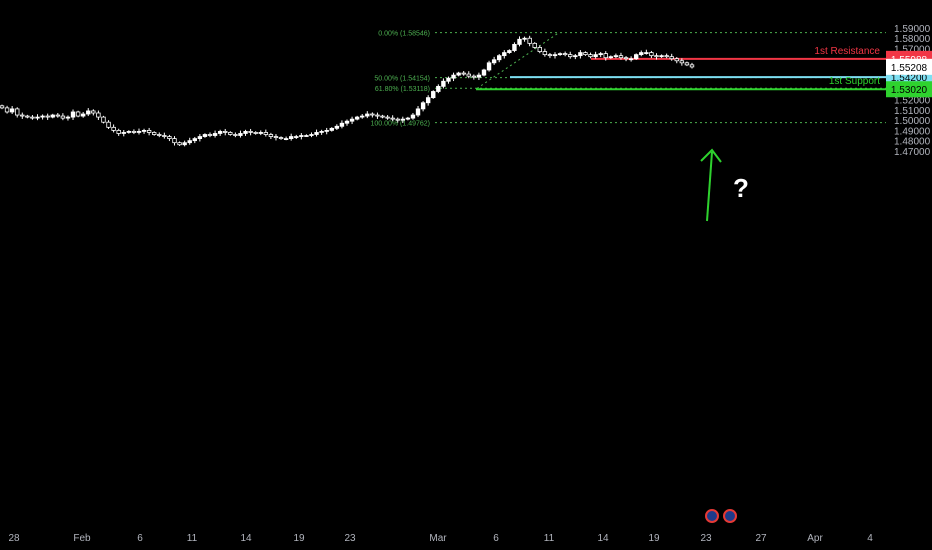 The width and height of the screenshot is (932, 550). What do you see at coordinates (721, 516) in the screenshot?
I see `event-markers` at bounding box center [721, 516].